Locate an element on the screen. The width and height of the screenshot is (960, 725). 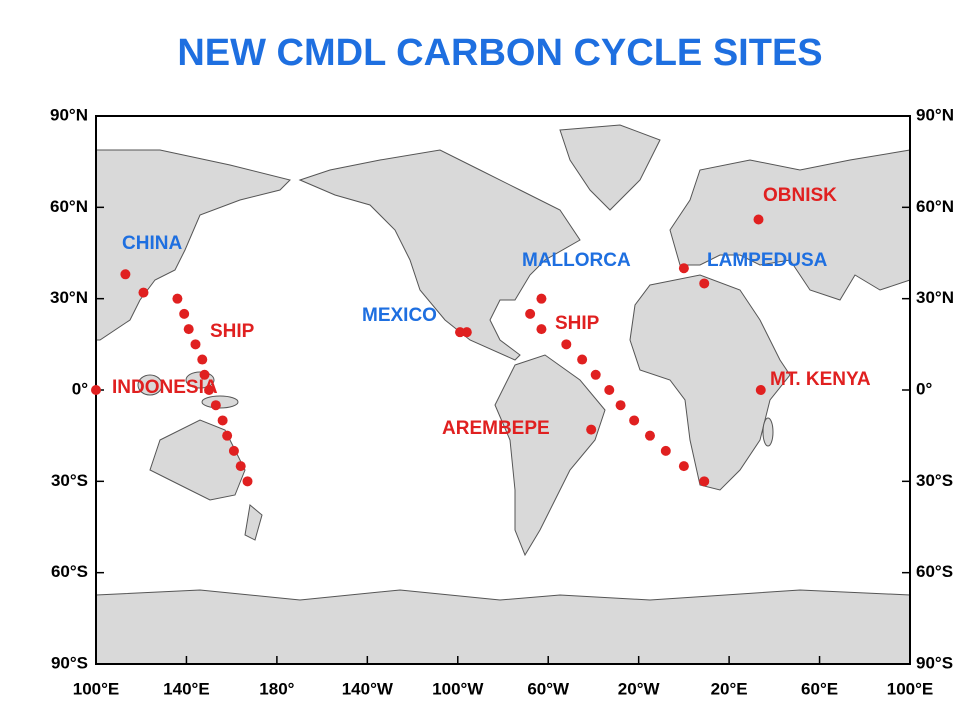
x-tick-label: 60°W is located at coordinates (548, 688).